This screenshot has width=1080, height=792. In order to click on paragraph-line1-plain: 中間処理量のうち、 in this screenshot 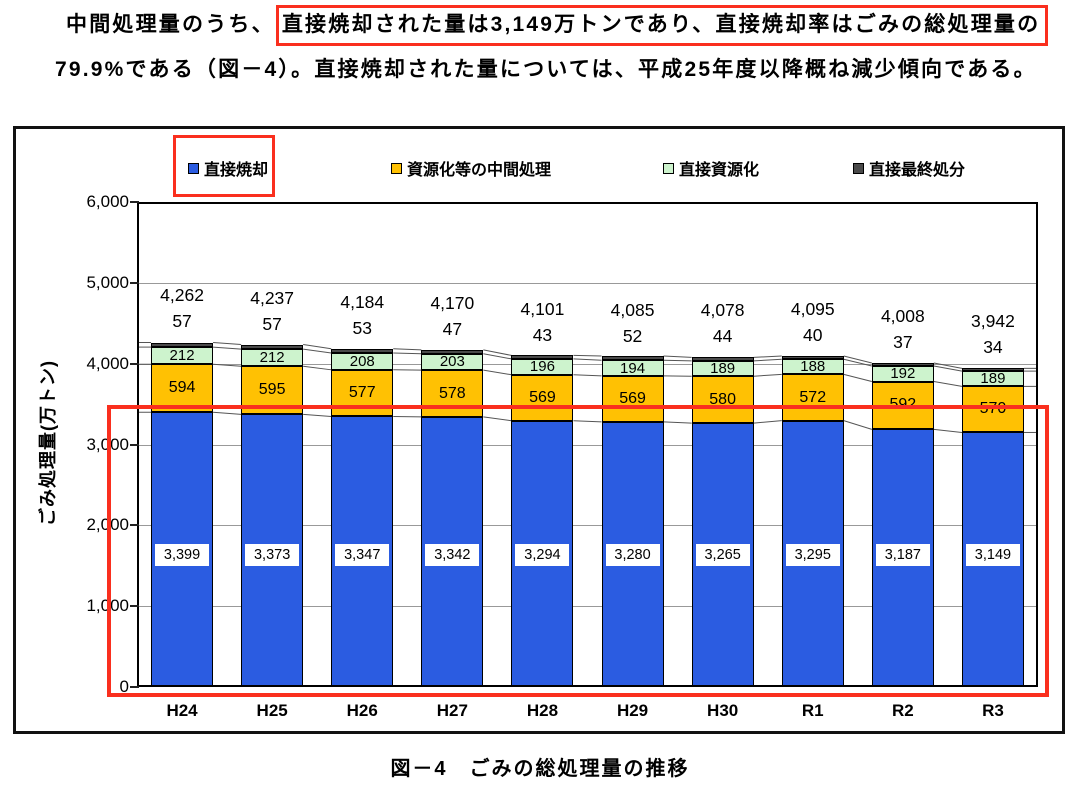, I will do `click(170, 24)`.